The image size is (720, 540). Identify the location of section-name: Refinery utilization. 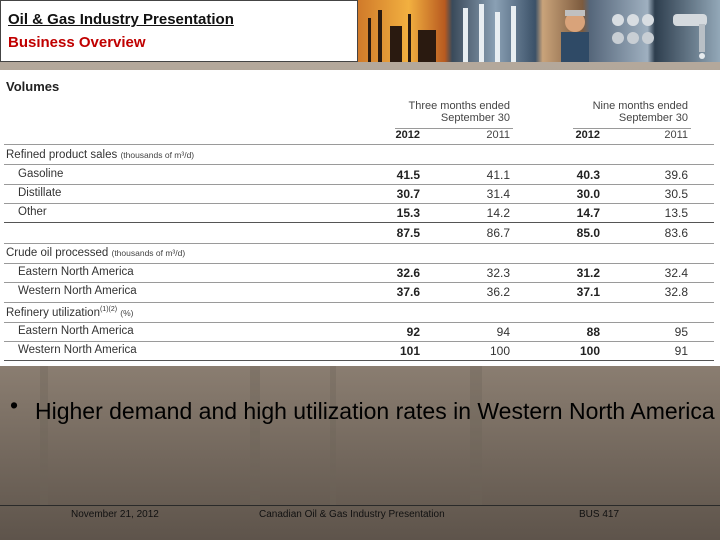
(53, 312).